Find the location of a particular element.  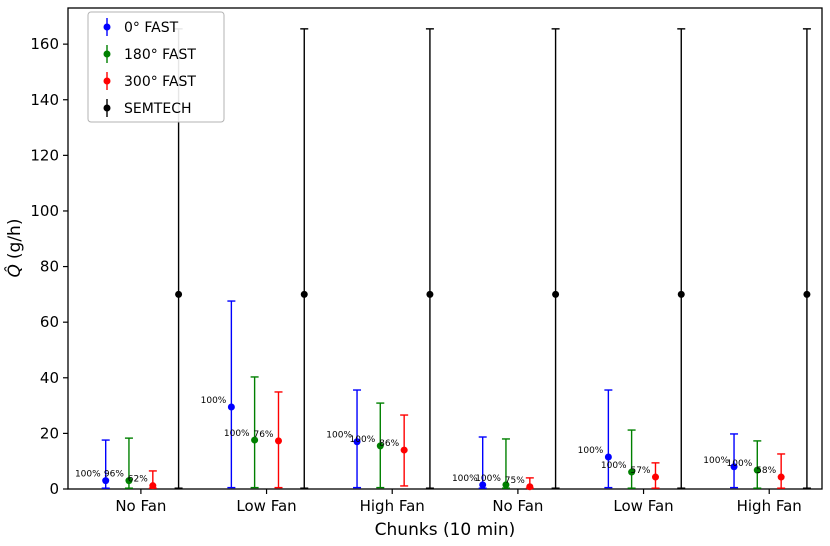

legend-label: 300° FAST is located at coordinates (160, 82).